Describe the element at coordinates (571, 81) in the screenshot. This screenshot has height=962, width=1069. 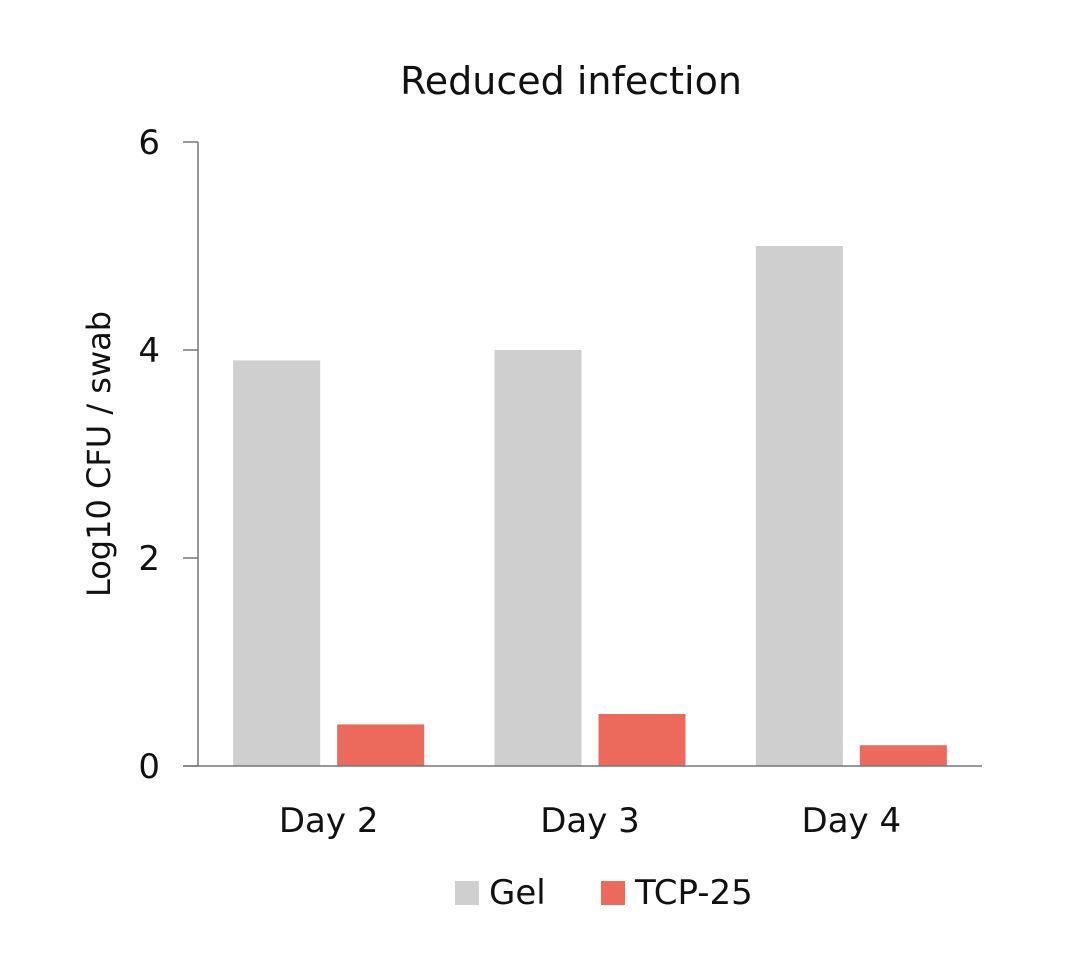
I see `chart-title: Reduced infection` at that location.